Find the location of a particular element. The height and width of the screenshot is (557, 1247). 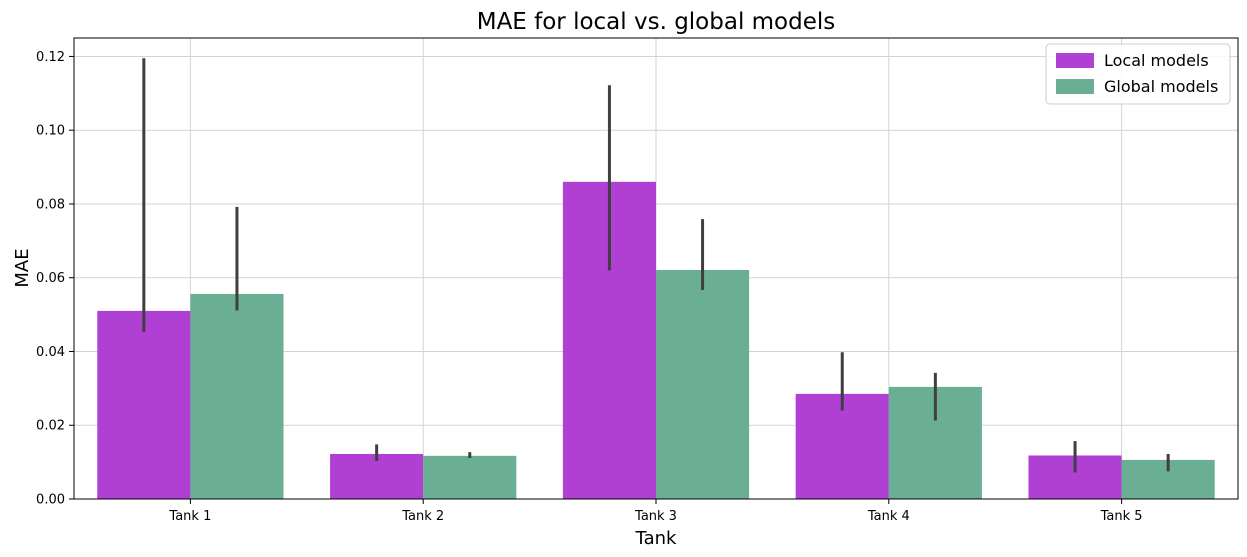

chart-title: MAE for local vs. global models is located at coordinates (656, 22).